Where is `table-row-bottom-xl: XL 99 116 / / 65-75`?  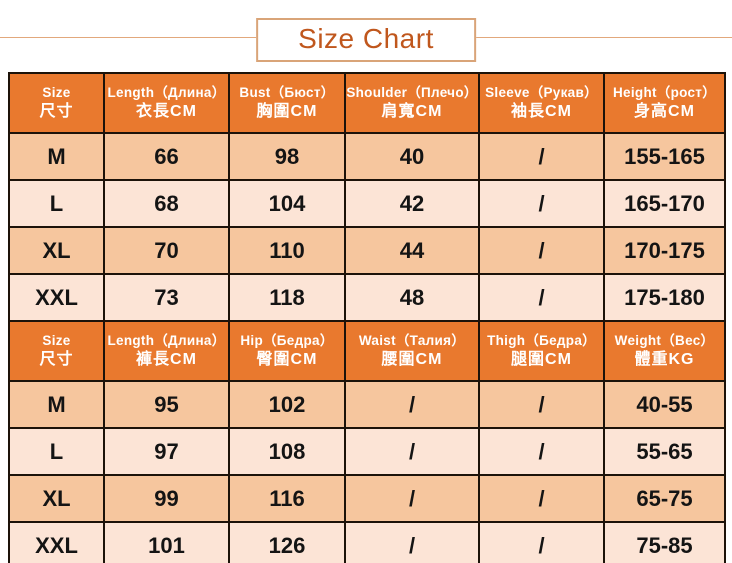
table-row-bottom-xl: XL 99 116 / / 65-75 is located at coordinates (367, 498).